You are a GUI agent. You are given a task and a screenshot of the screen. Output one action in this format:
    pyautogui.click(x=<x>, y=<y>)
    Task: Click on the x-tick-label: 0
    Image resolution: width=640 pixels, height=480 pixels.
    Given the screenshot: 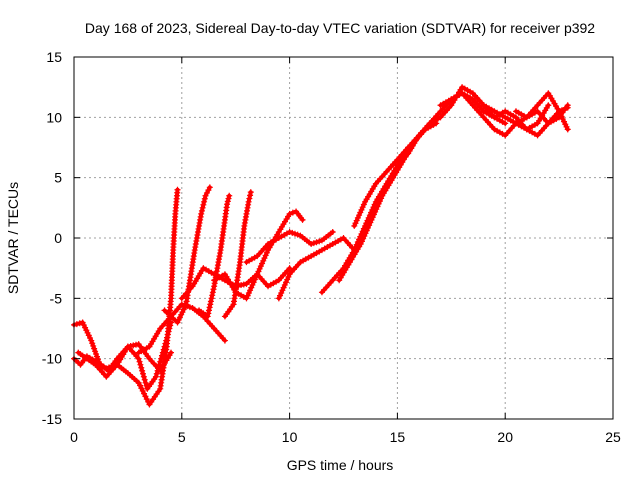 What is the action you would take?
    pyautogui.click(x=74, y=437)
    